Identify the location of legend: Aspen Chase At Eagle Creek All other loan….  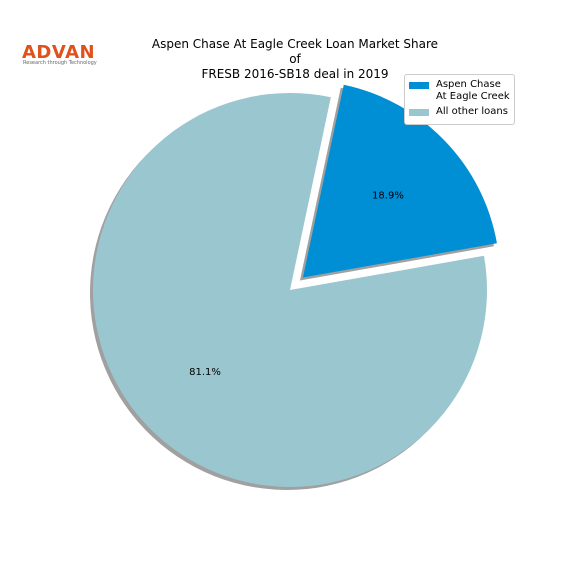
(459, 99).